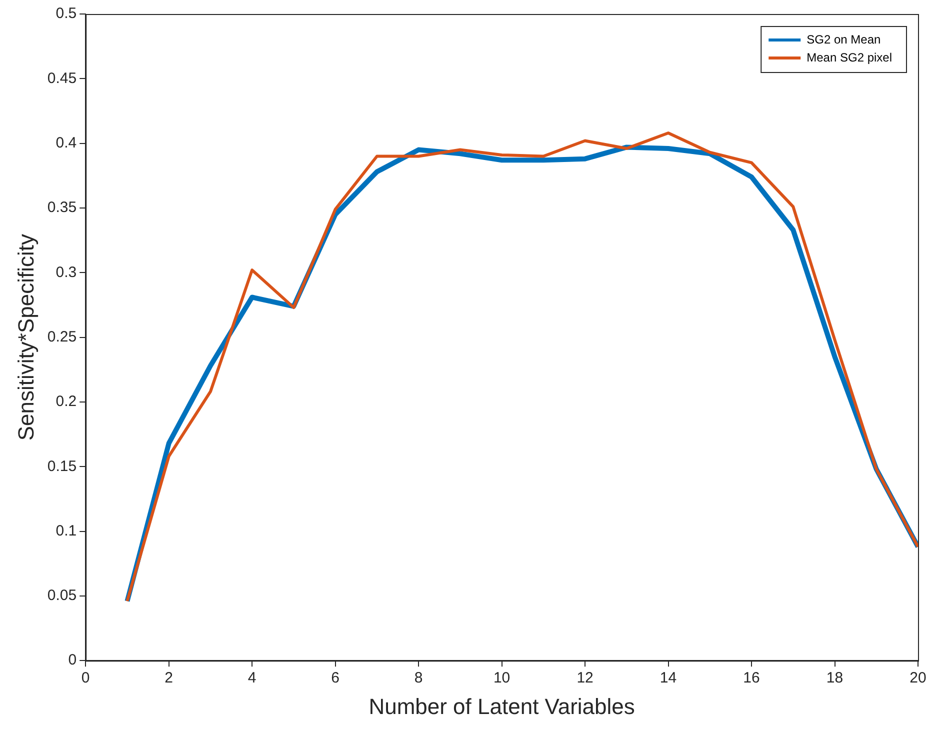  Describe the element at coordinates (72, 660) in the screenshot. I see `y-tick-label: 0` at that location.